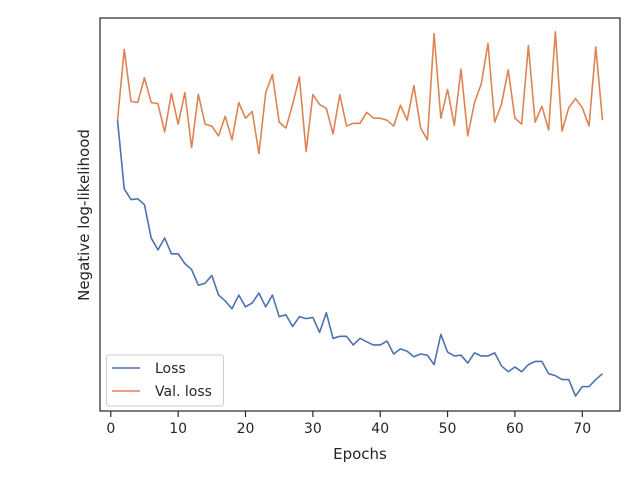  Describe the element at coordinates (178, 429) in the screenshot. I see `x-tick-label: 10` at that location.